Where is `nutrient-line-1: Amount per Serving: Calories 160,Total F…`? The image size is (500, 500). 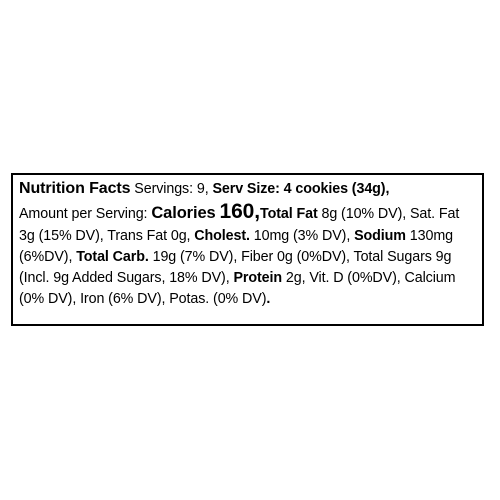 nutrient-line-1: Amount per Serving: Calories 160,Total F… is located at coordinates (247, 213).